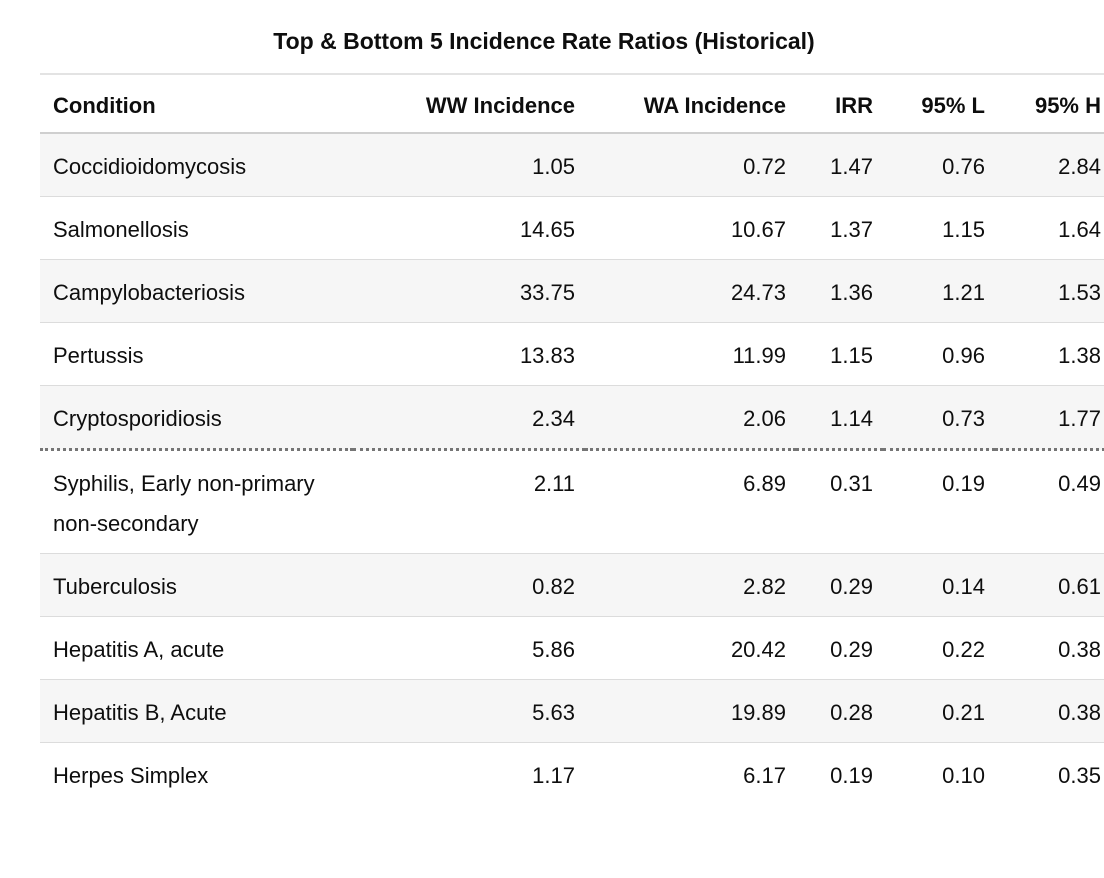 The width and height of the screenshot is (1104, 878). I want to click on value-cell-ww-incidence: 2.34, so click(469, 418).